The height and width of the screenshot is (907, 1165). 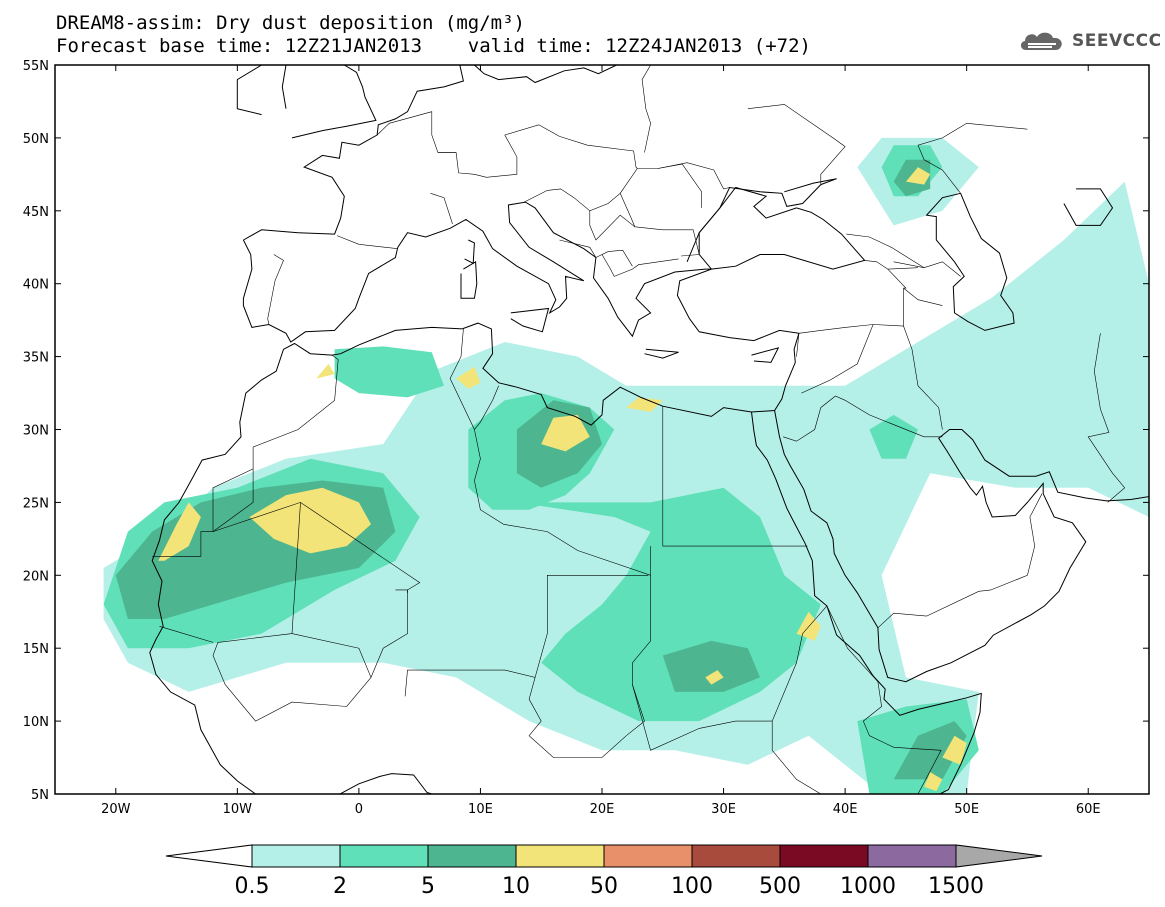 What do you see at coordinates (780, 886) in the screenshot?
I see `colorbar-label: 500` at bounding box center [780, 886].